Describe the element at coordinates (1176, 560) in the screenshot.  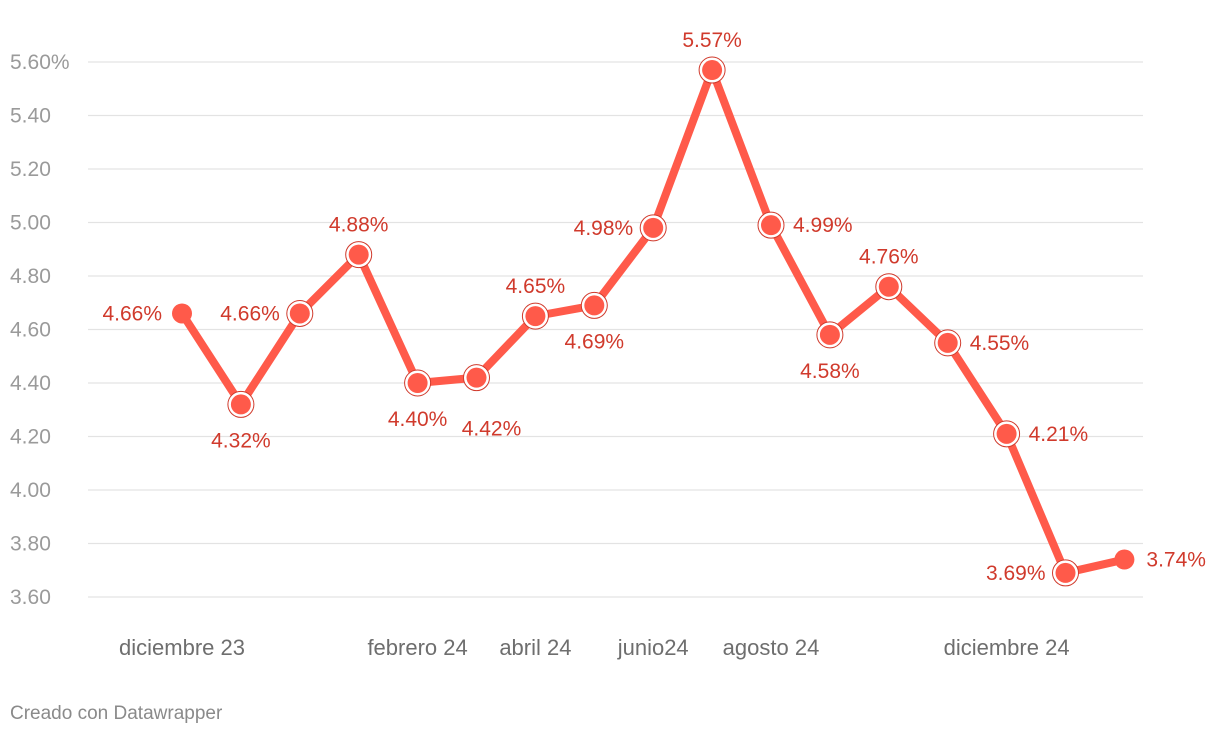
I see `data-label: 3.74%` at that location.